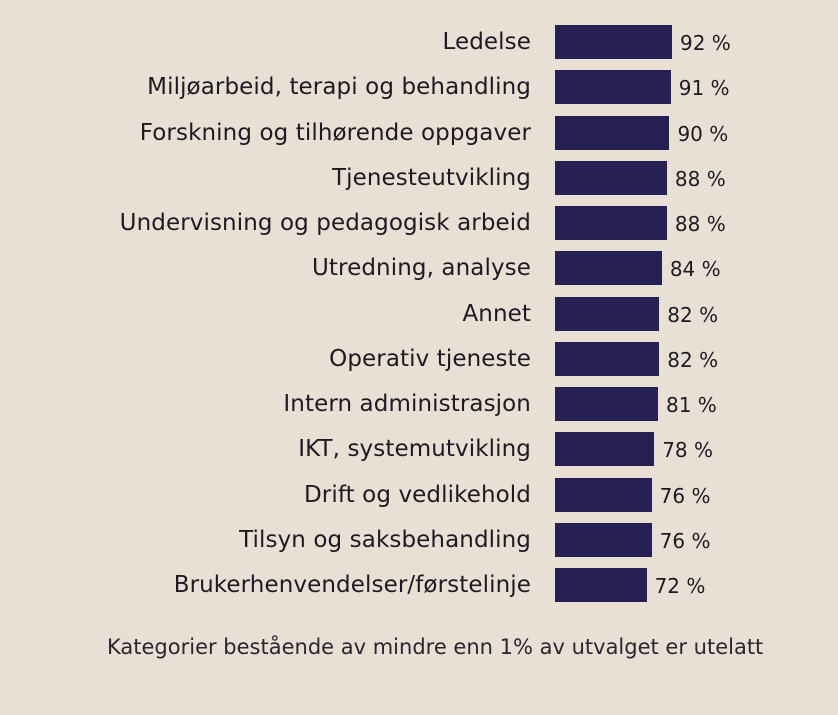  Describe the element at coordinates (695, 269) in the screenshot. I see `value-label: 84 %` at that location.